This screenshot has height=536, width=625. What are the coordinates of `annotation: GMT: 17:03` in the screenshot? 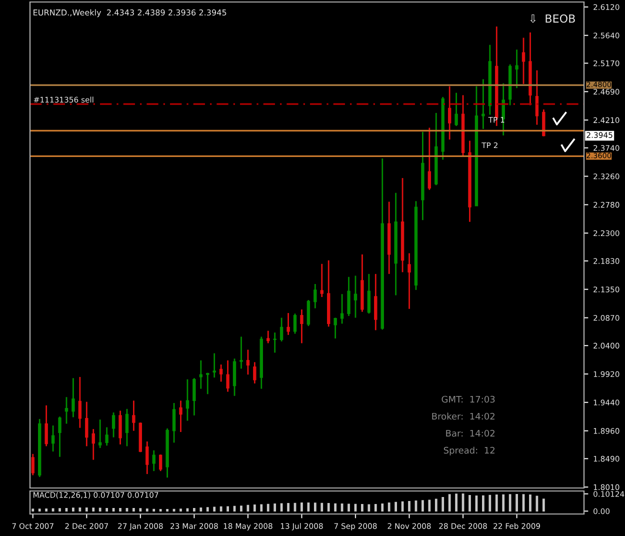 It's located at (468, 399).